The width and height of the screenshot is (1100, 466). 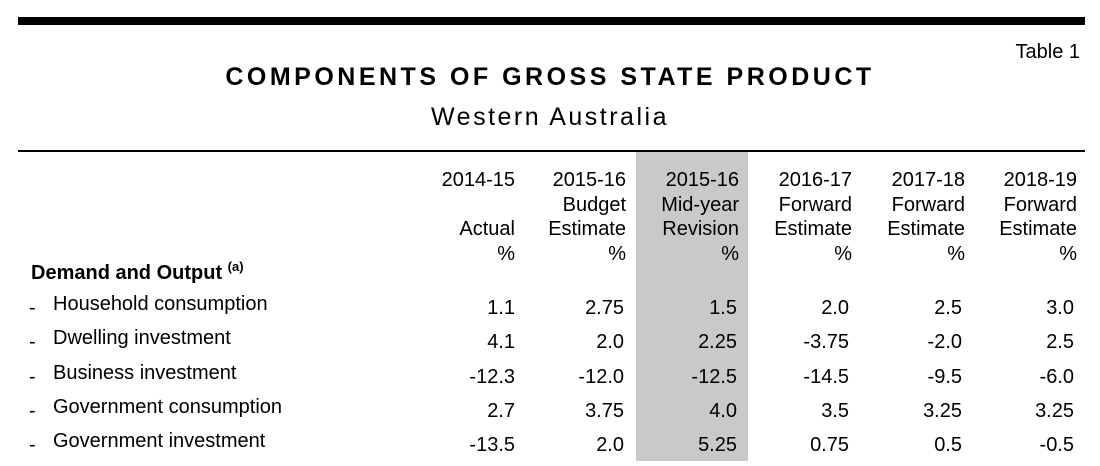 What do you see at coordinates (1040, 180) in the screenshot?
I see `column-year: 2018-19` at bounding box center [1040, 180].